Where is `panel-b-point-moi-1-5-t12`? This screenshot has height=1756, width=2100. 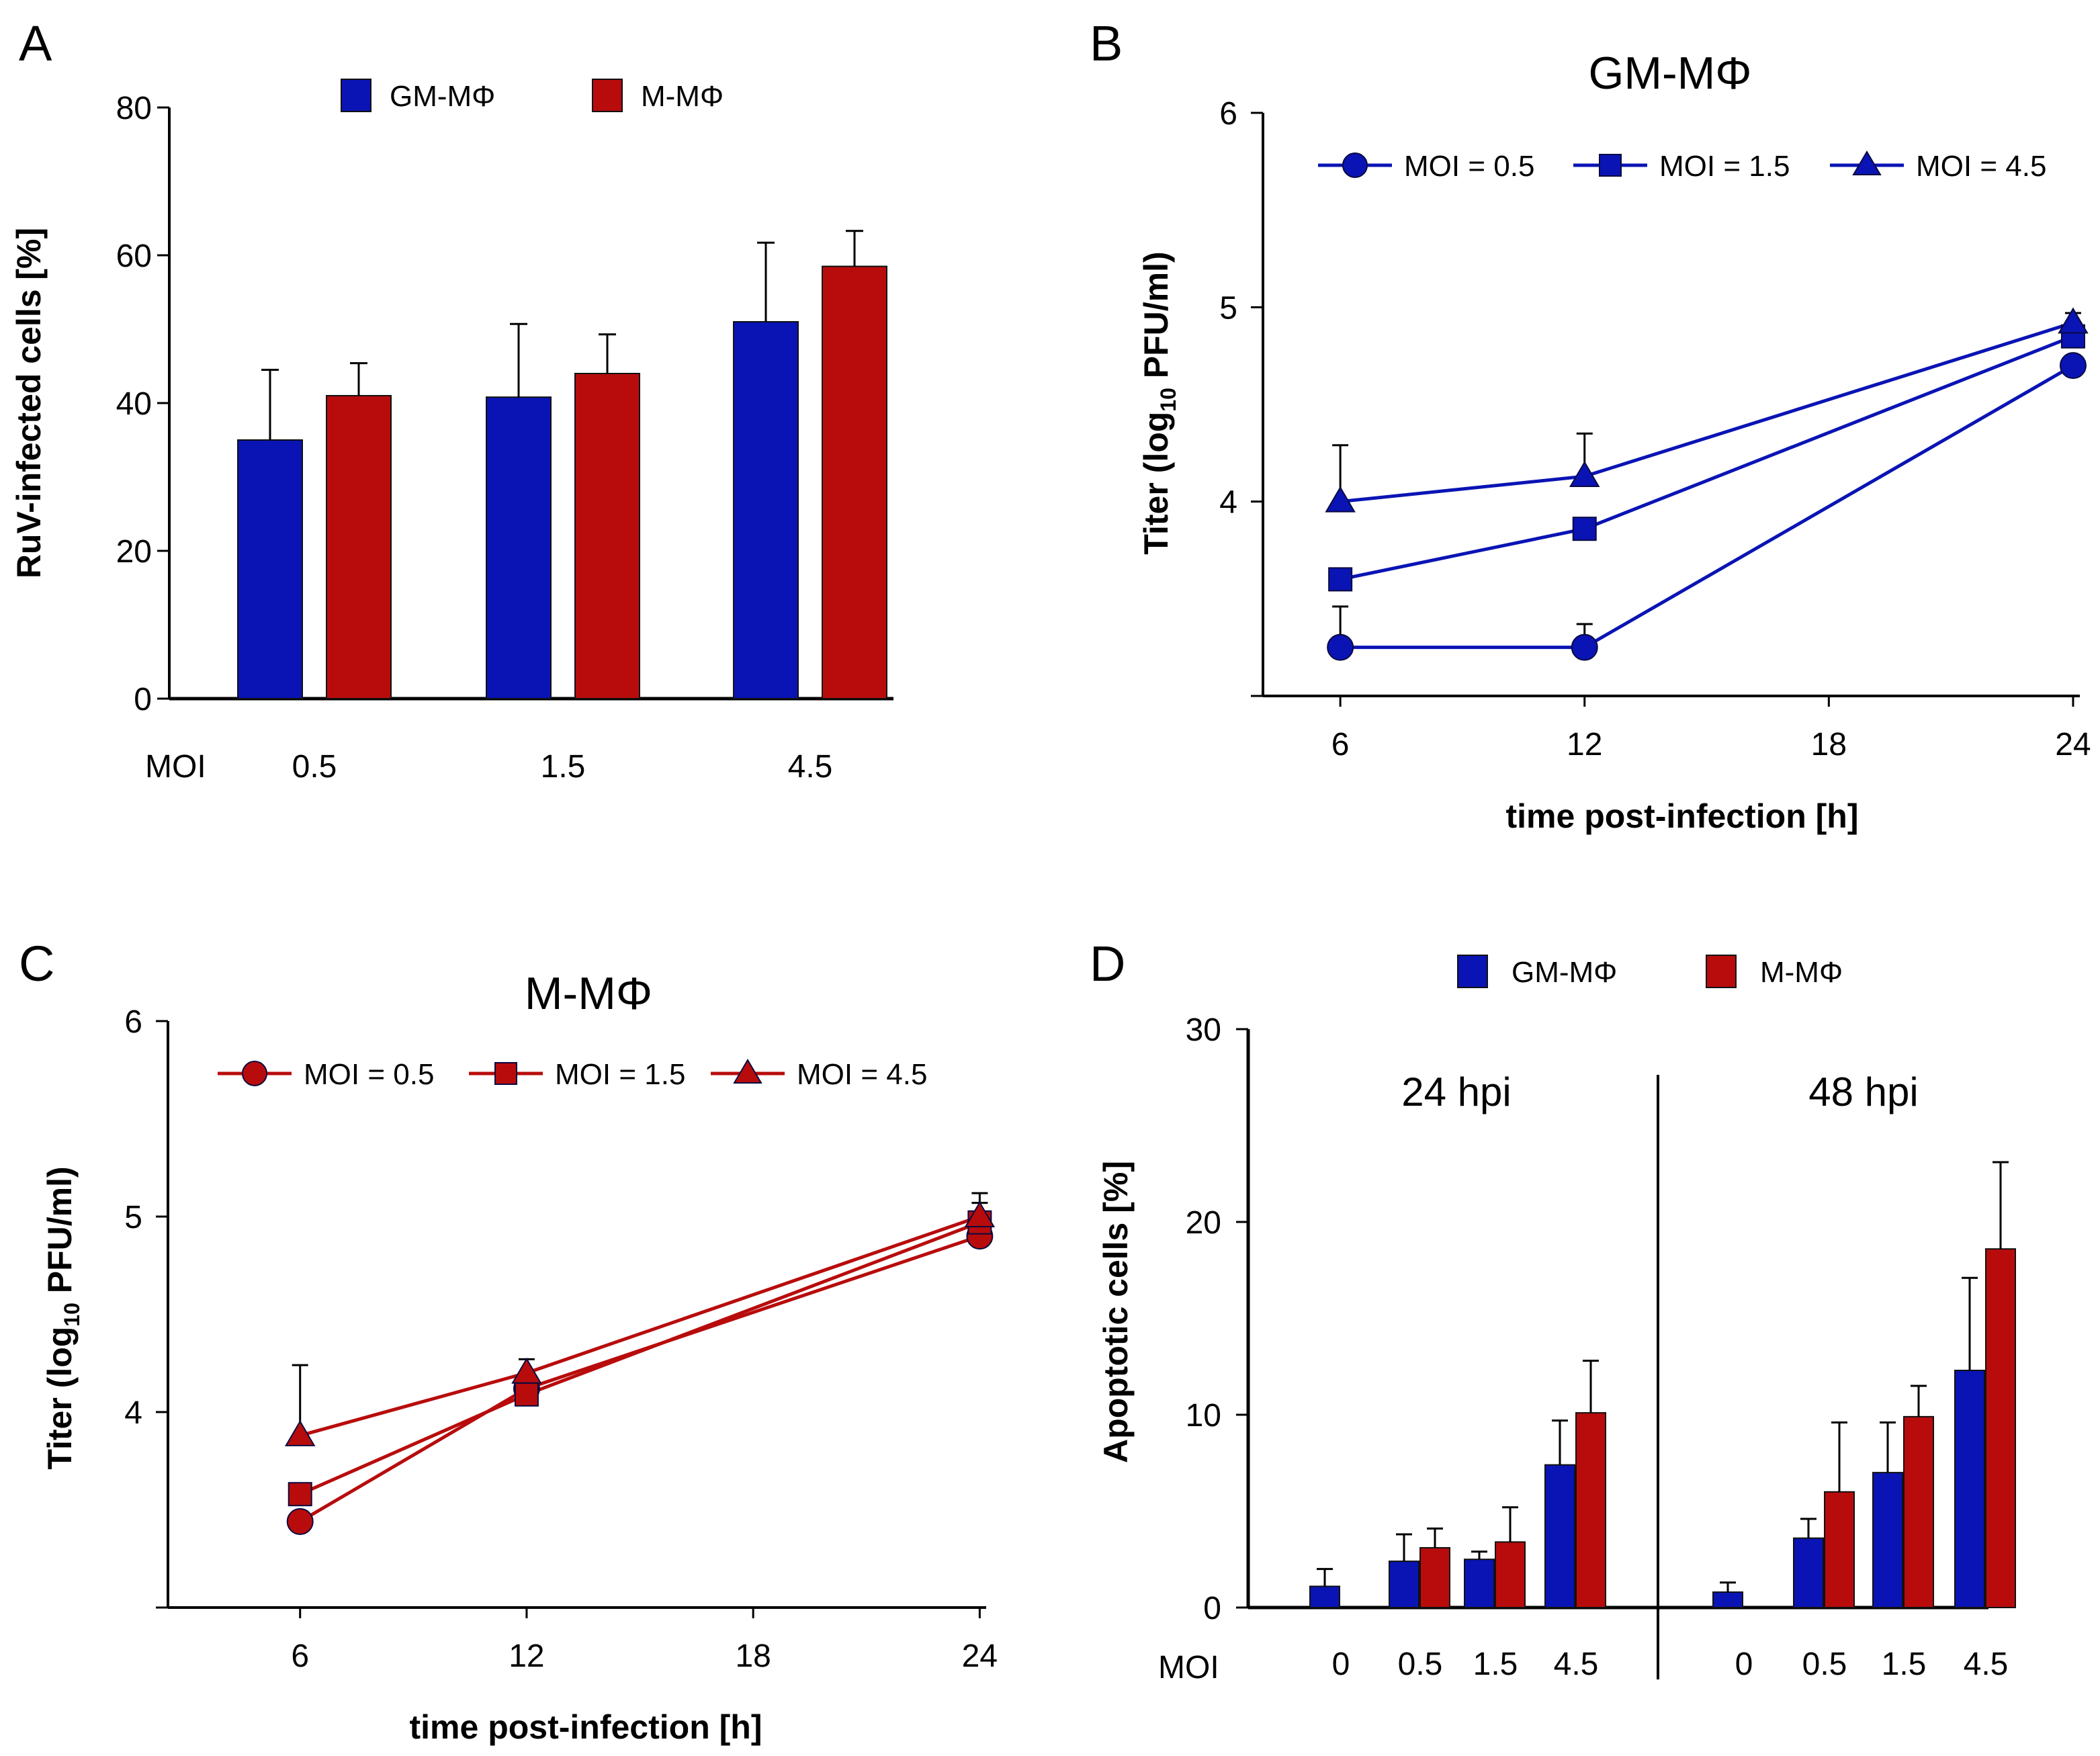 panel-b-point-moi-1-5-t12 is located at coordinates (1584, 529).